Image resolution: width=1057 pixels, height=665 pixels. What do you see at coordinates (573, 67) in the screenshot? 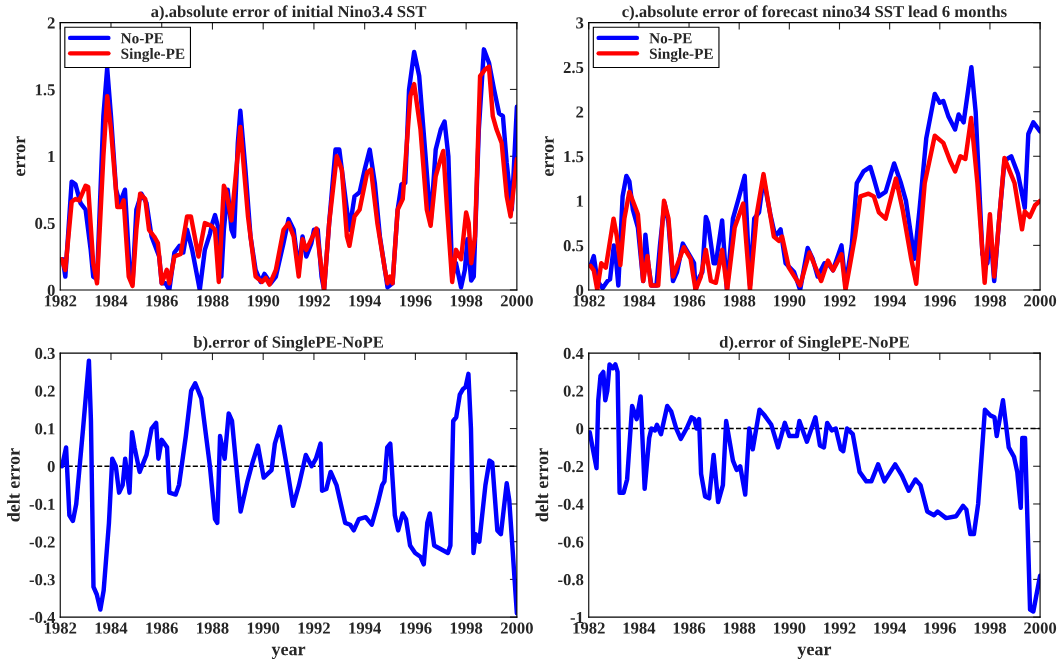
I see `y-tick-label: 2.5` at bounding box center [573, 67].